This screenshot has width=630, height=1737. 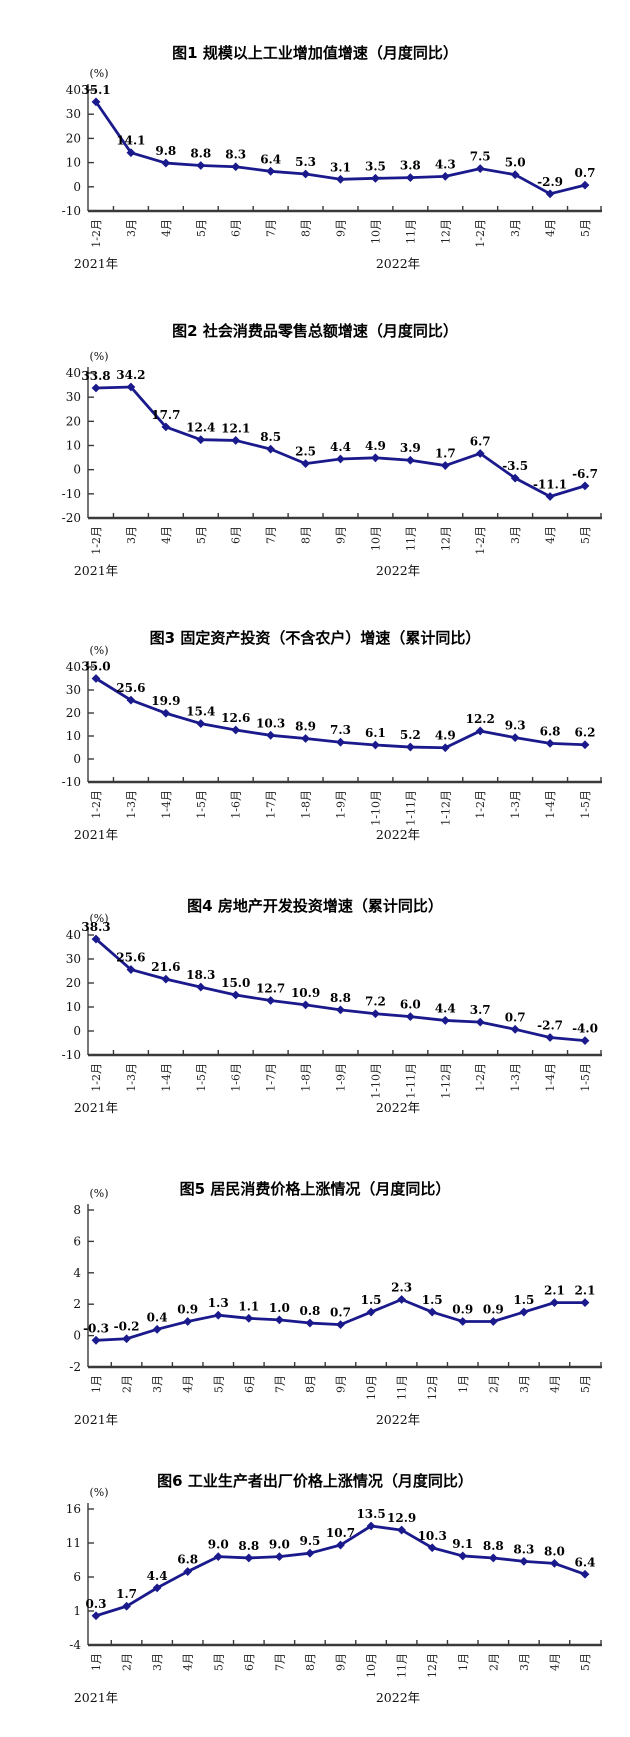 What do you see at coordinates (306, 1077) in the screenshot?
I see `svg-text: 1-8月` at bounding box center [306, 1077].